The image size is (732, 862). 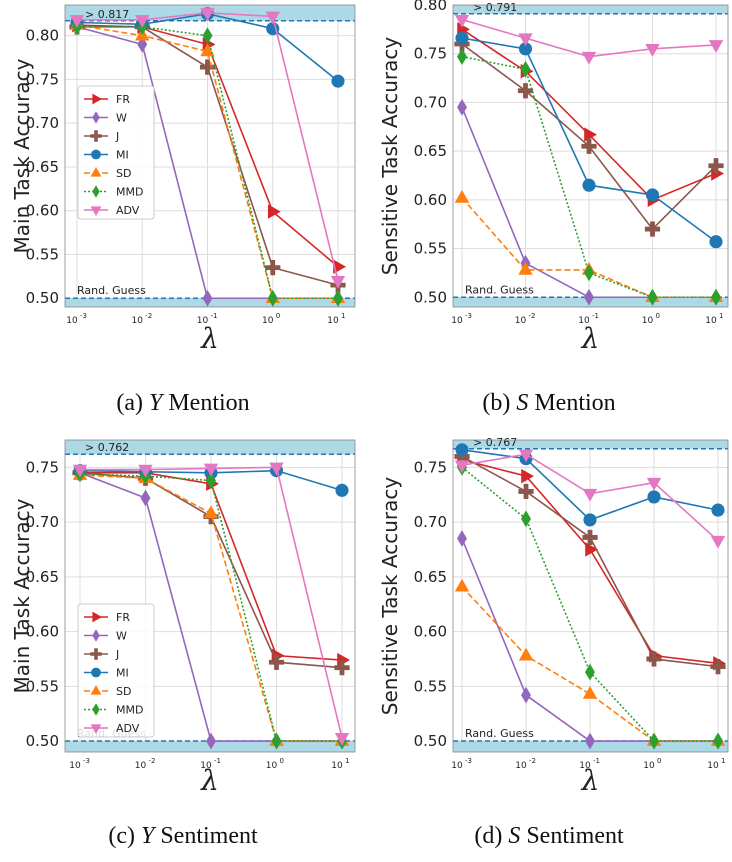 What do you see at coordinates (206, 403) in the screenshot?
I see `caption-rest: Mention` at bounding box center [206, 403].